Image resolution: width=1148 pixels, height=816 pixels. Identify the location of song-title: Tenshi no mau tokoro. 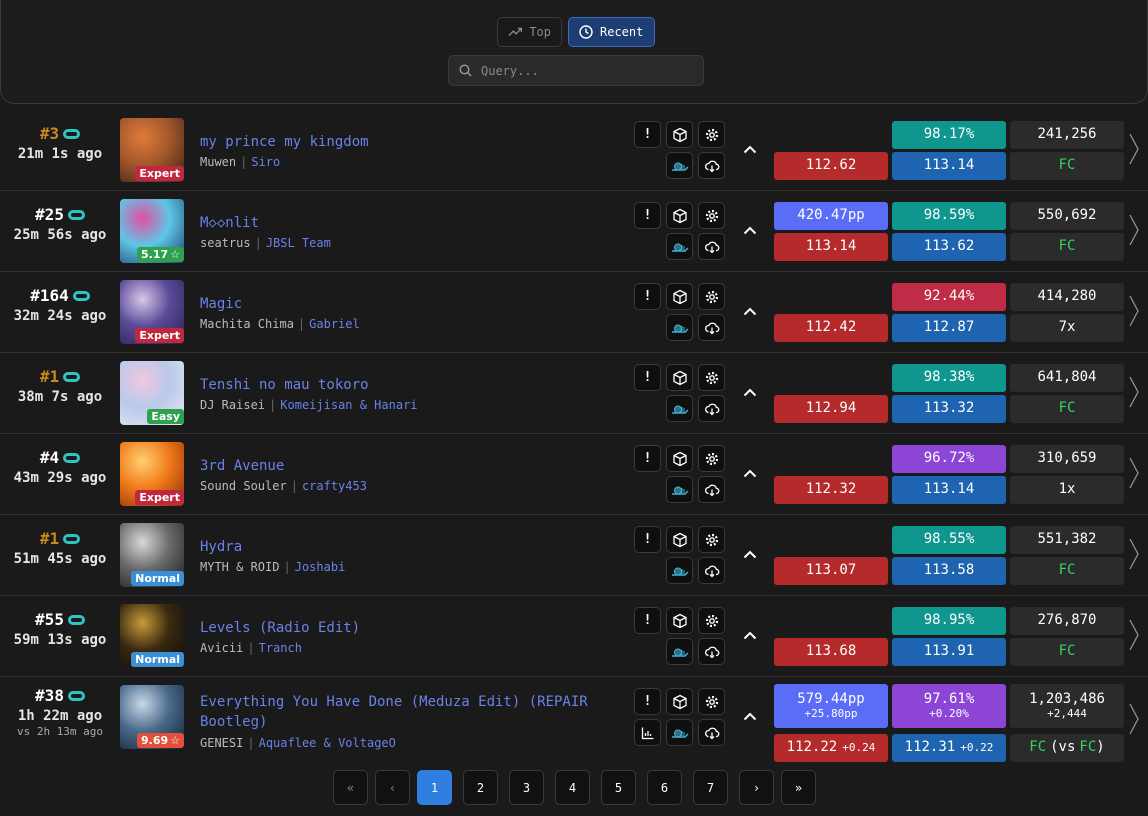
(284, 385).